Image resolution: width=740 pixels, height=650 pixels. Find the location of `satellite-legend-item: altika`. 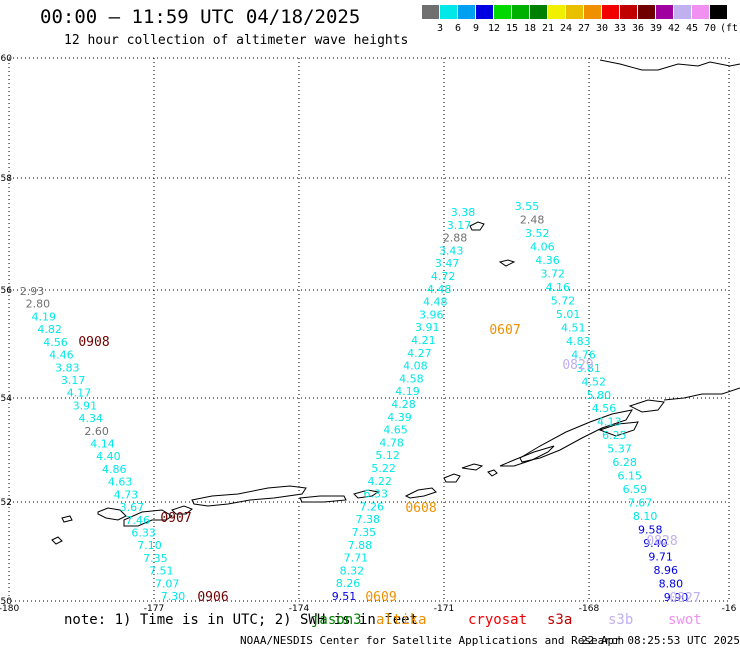

satellite-legend-item: altika is located at coordinates (401, 620).